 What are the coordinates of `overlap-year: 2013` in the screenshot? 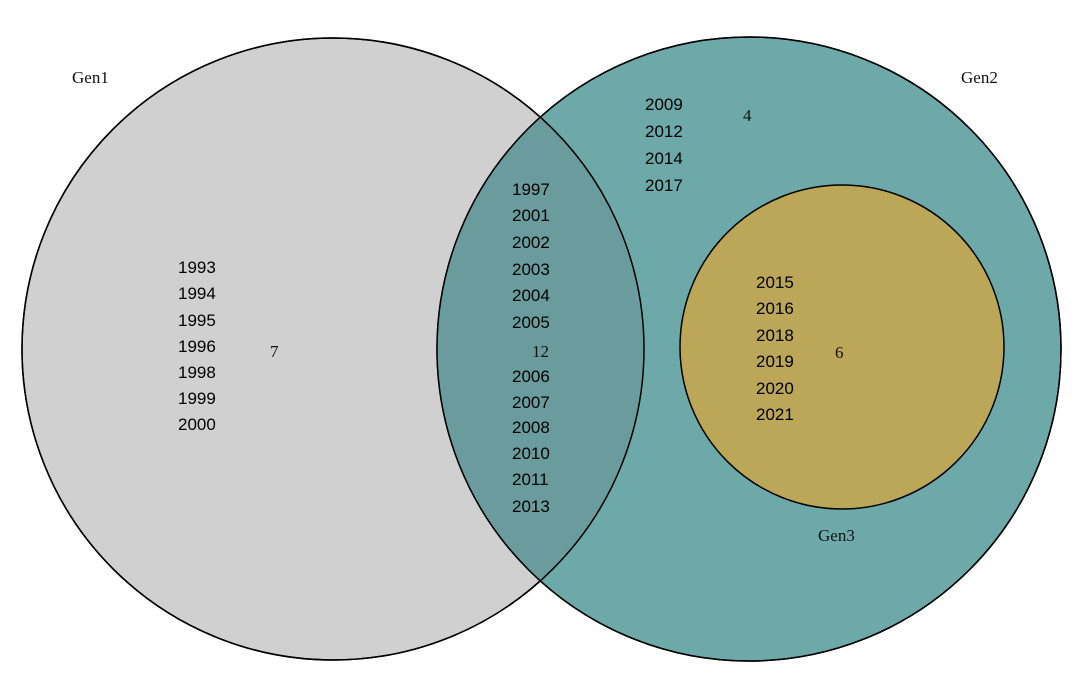 It's located at (531, 506).